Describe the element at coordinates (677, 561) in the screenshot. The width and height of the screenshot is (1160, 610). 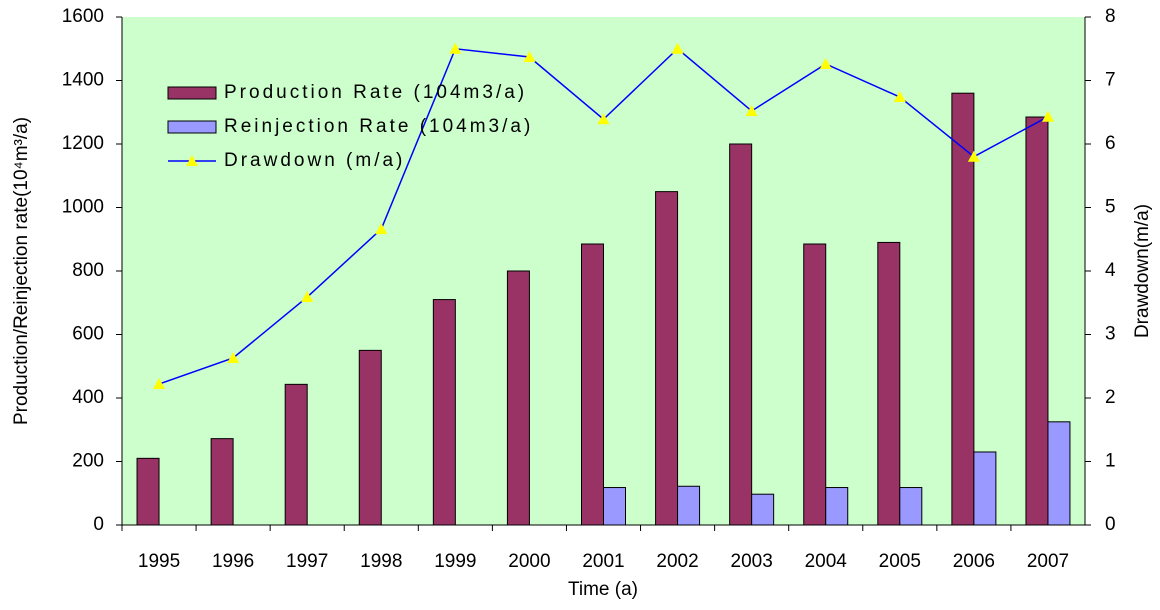
I see `x-tick-label: 2002` at that location.